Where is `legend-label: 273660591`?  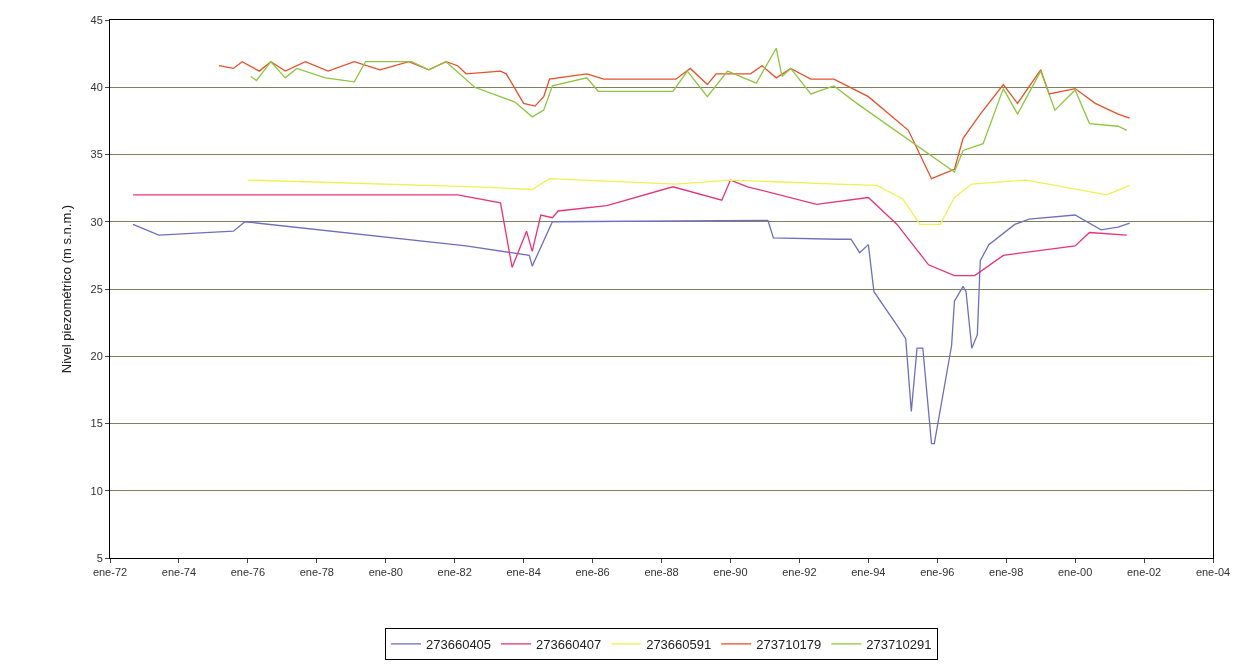
legend-label: 273660591 is located at coordinates (679, 644).